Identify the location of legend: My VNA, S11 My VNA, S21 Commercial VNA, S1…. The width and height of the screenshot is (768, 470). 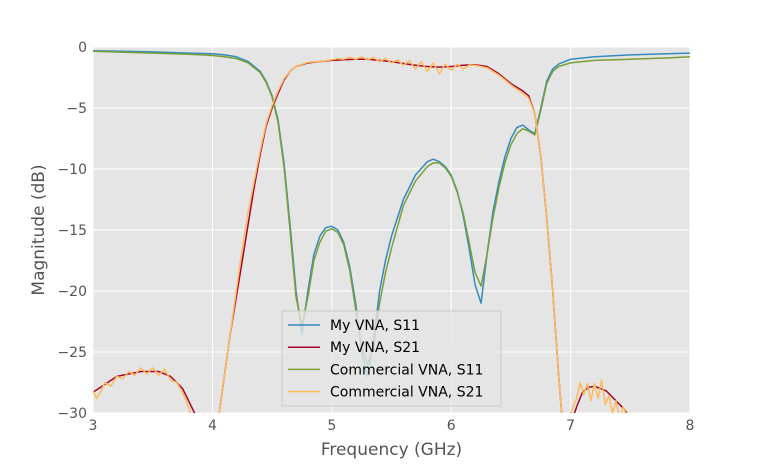
(391, 358).